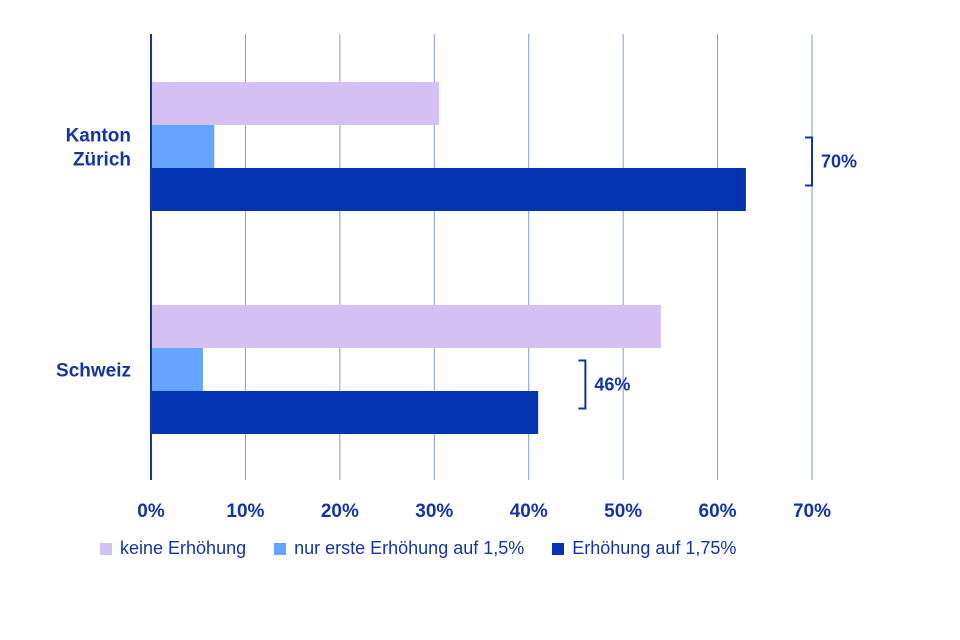 This screenshot has width=960, height=640. Describe the element at coordinates (98, 136) in the screenshot. I see `category-label-0-0: Kanton` at that location.